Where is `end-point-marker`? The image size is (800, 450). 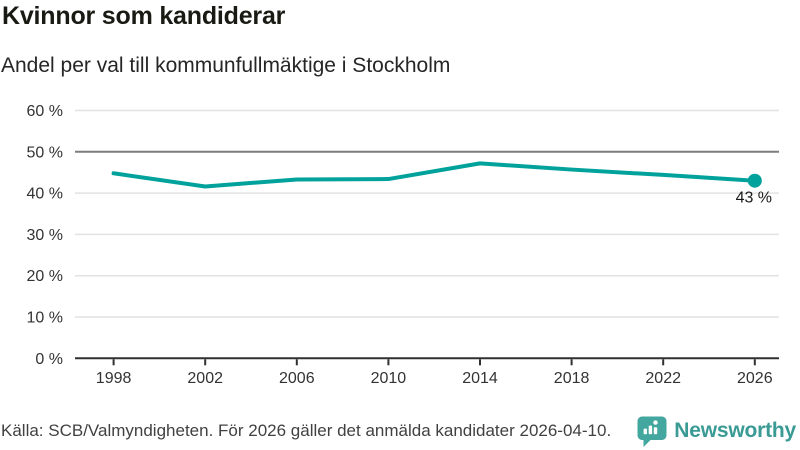
end-point-marker is located at coordinates (754, 180).